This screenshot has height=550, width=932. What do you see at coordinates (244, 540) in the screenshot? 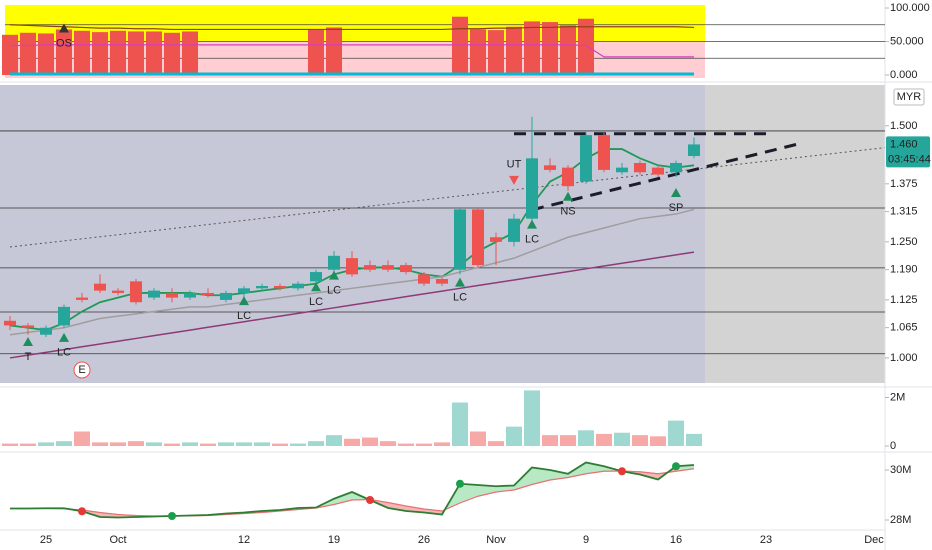
I see `x-tick-label: 12` at bounding box center [244, 540].